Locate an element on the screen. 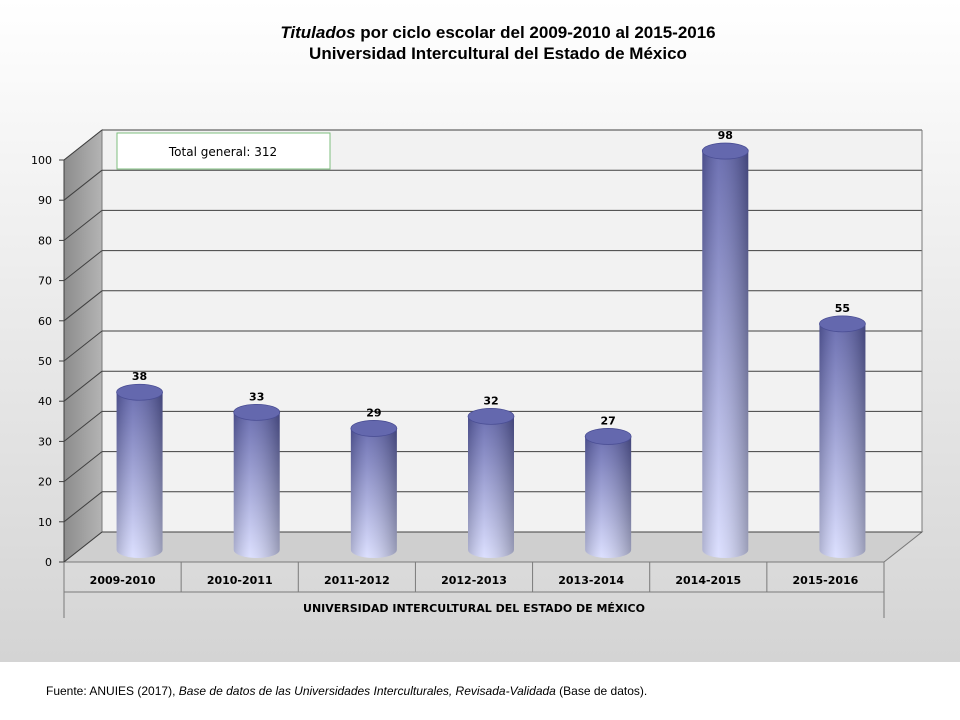 This screenshot has width=960, height=720. data-label: 98 is located at coordinates (725, 135).